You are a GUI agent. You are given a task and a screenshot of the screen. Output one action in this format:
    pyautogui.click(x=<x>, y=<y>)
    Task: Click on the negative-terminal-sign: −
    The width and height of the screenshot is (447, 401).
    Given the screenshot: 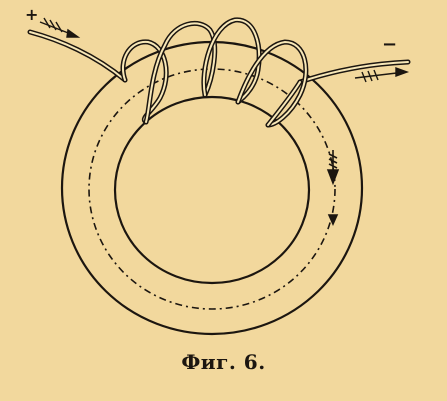 What is the action you would take?
    pyautogui.click(x=390, y=44)
    